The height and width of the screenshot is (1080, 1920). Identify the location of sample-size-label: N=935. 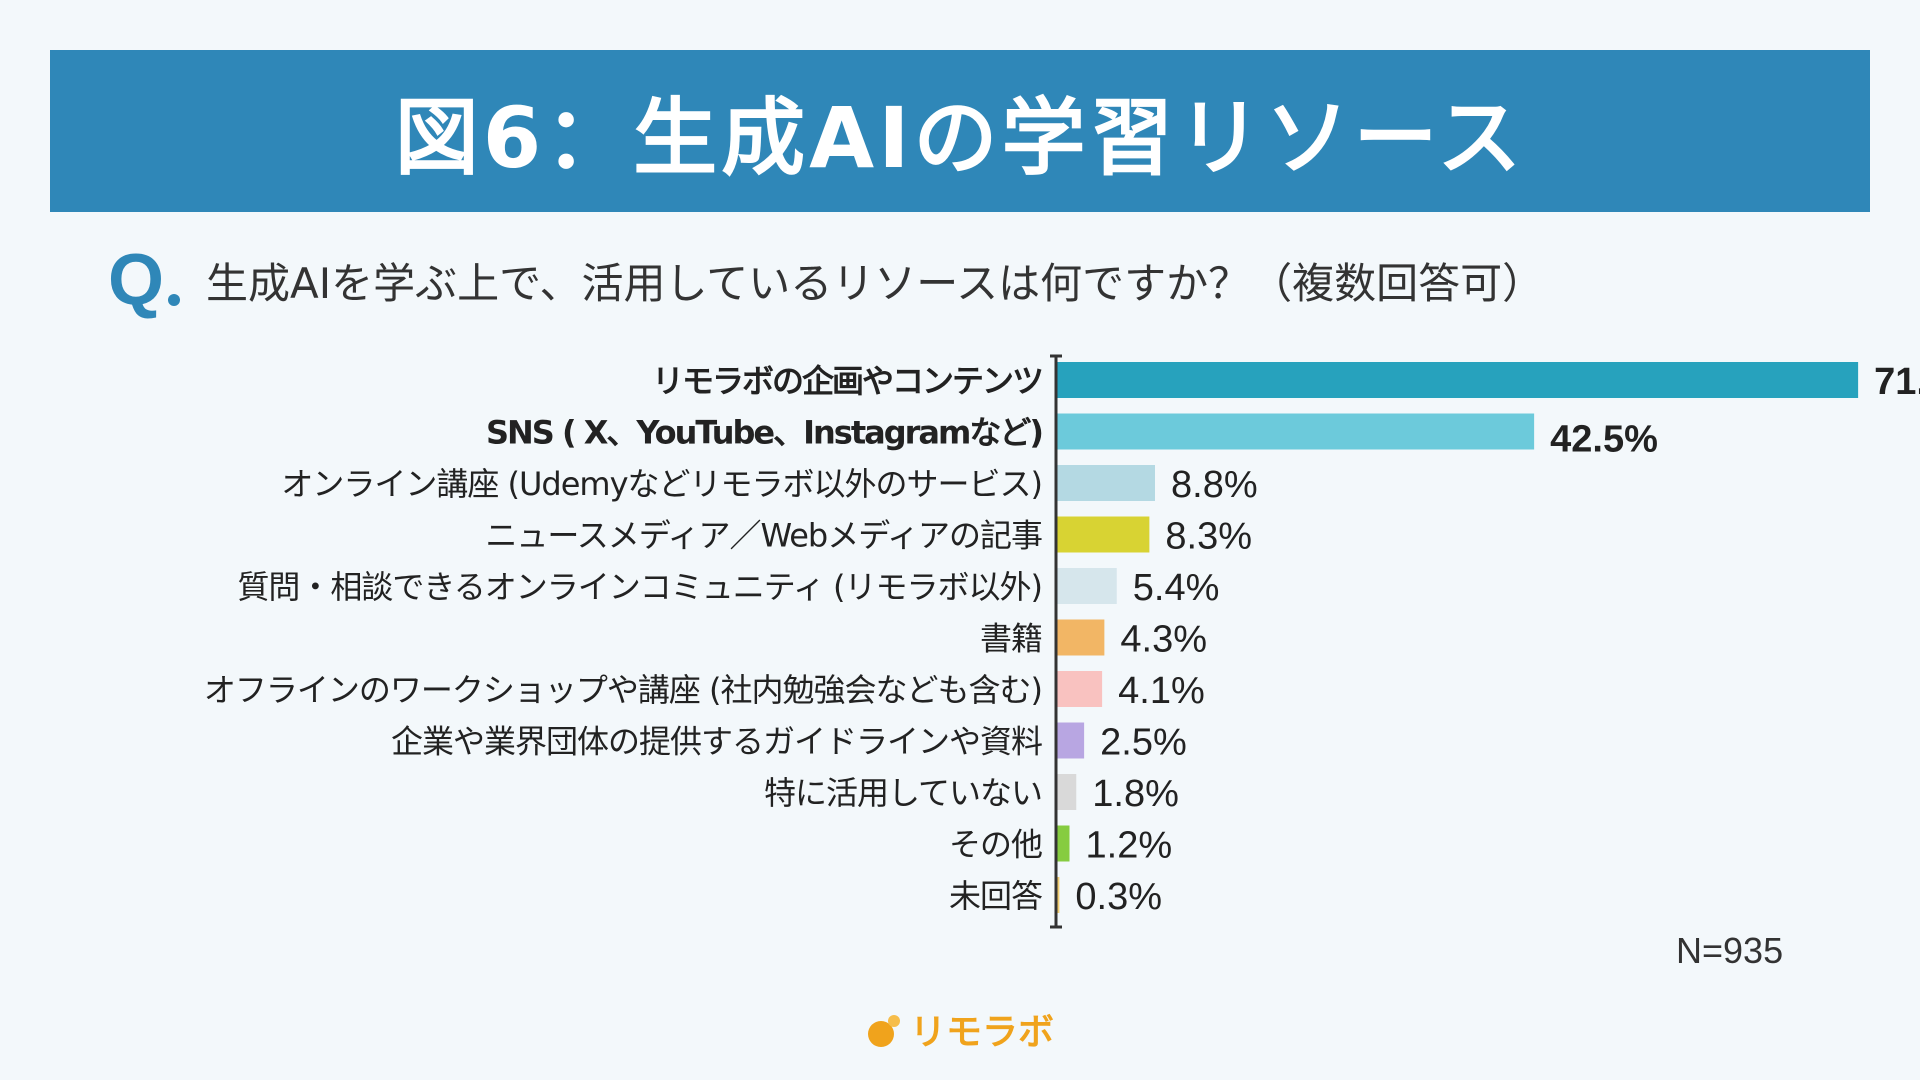
(1730, 950).